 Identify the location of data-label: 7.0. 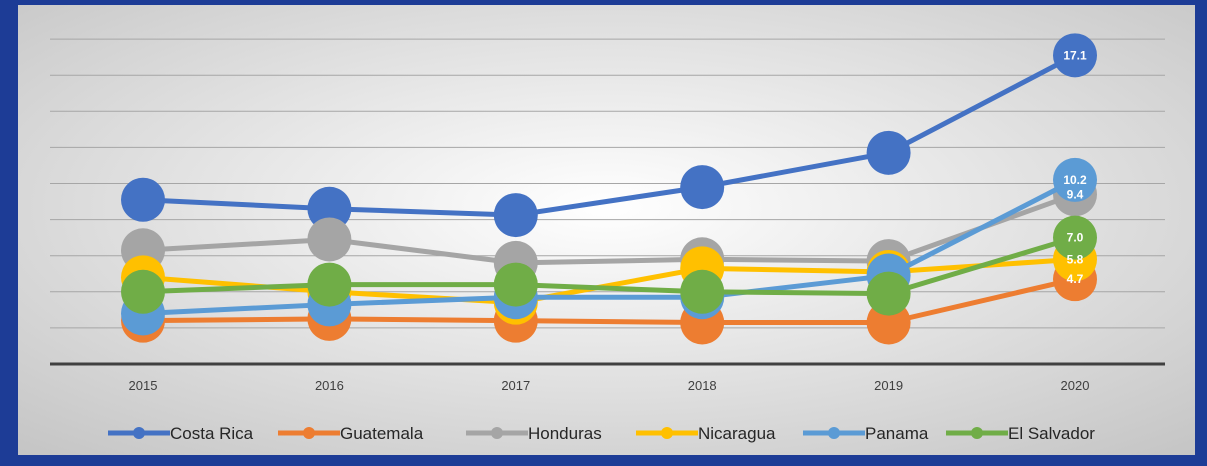
(1075, 238).